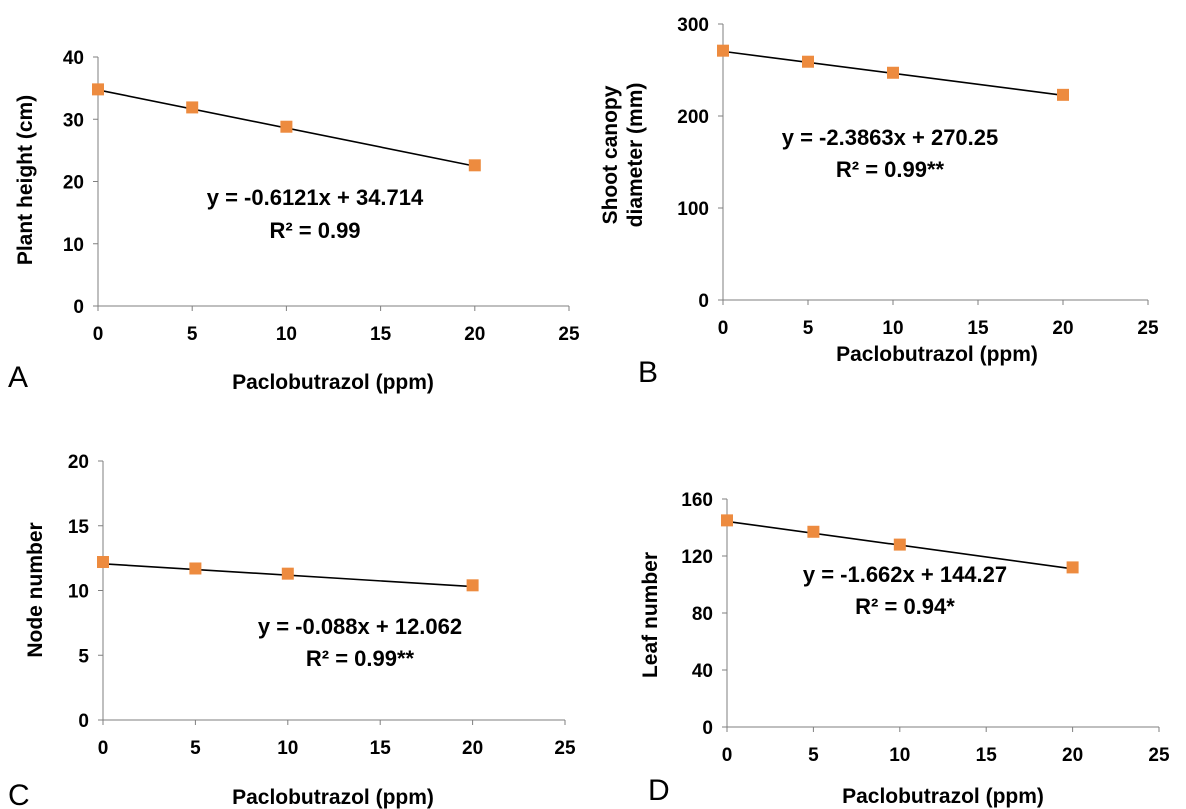 The image size is (1186, 809). I want to click on panel-letter: B, so click(648, 372).